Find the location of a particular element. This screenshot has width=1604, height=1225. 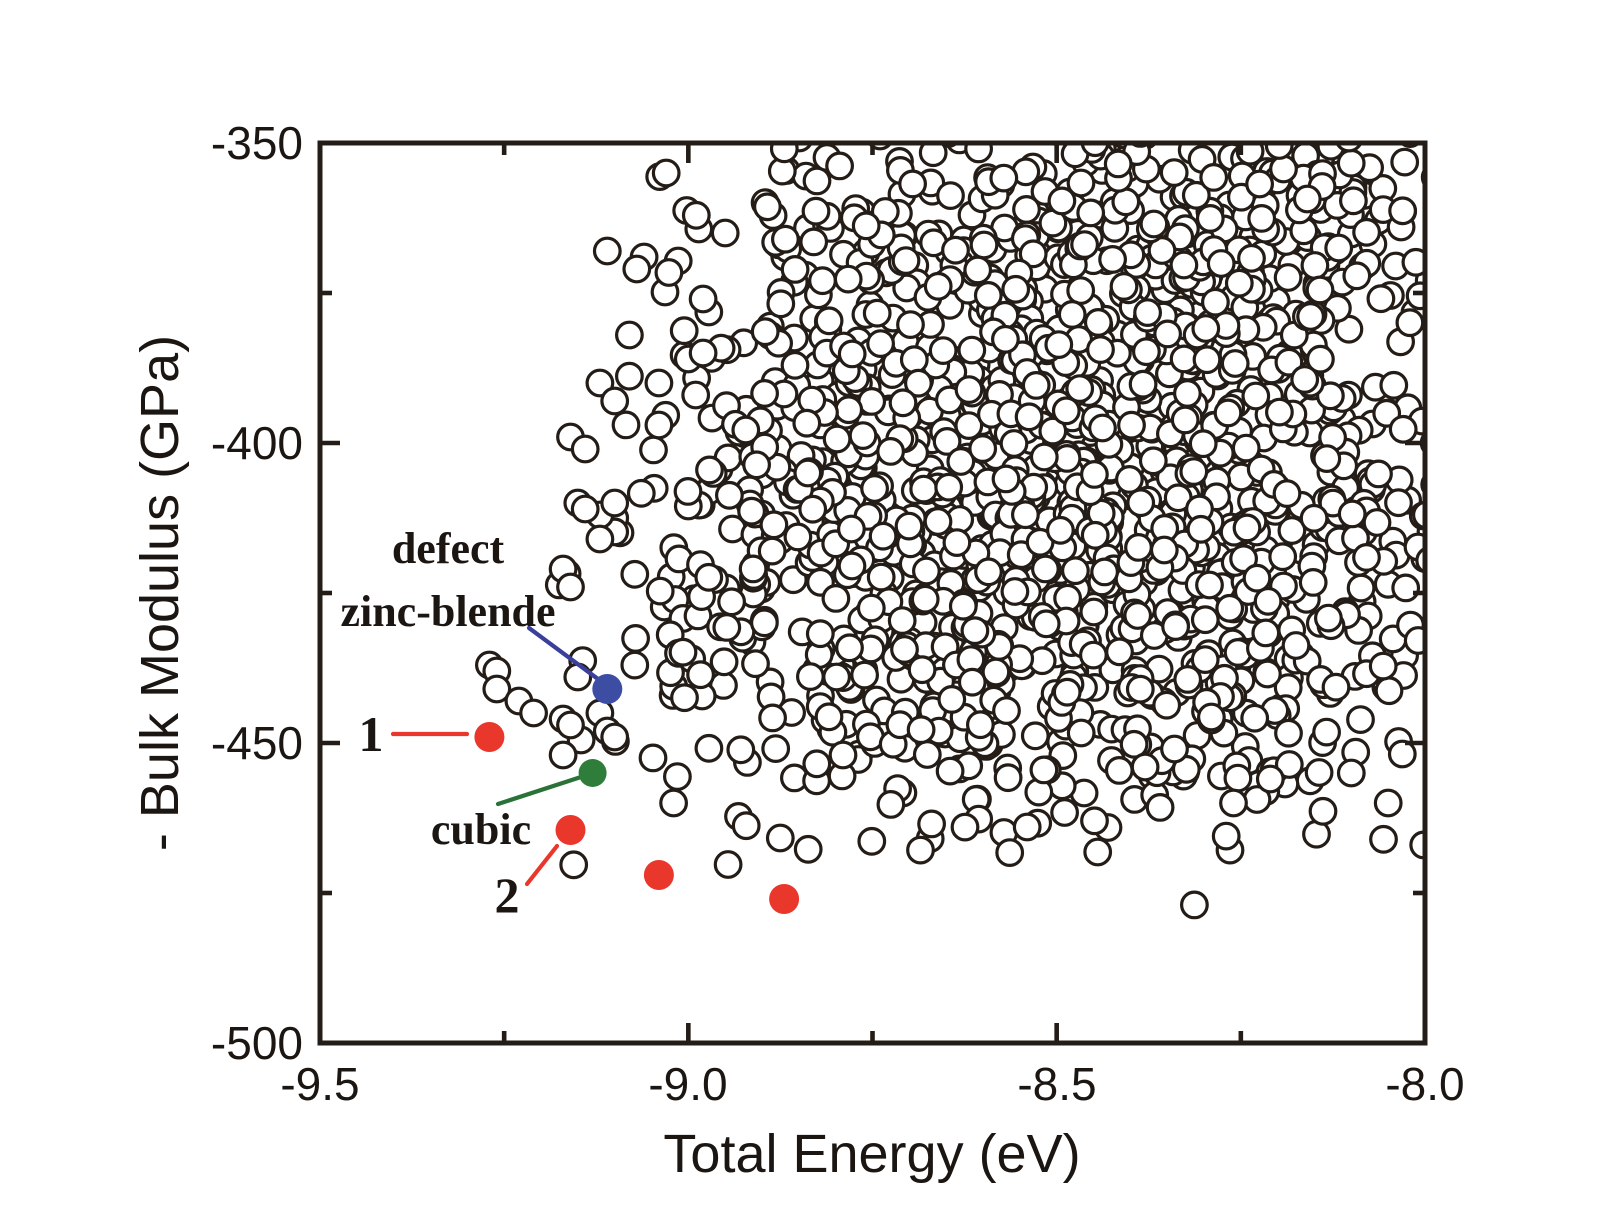

special-point-cubic is located at coordinates (592, 773).